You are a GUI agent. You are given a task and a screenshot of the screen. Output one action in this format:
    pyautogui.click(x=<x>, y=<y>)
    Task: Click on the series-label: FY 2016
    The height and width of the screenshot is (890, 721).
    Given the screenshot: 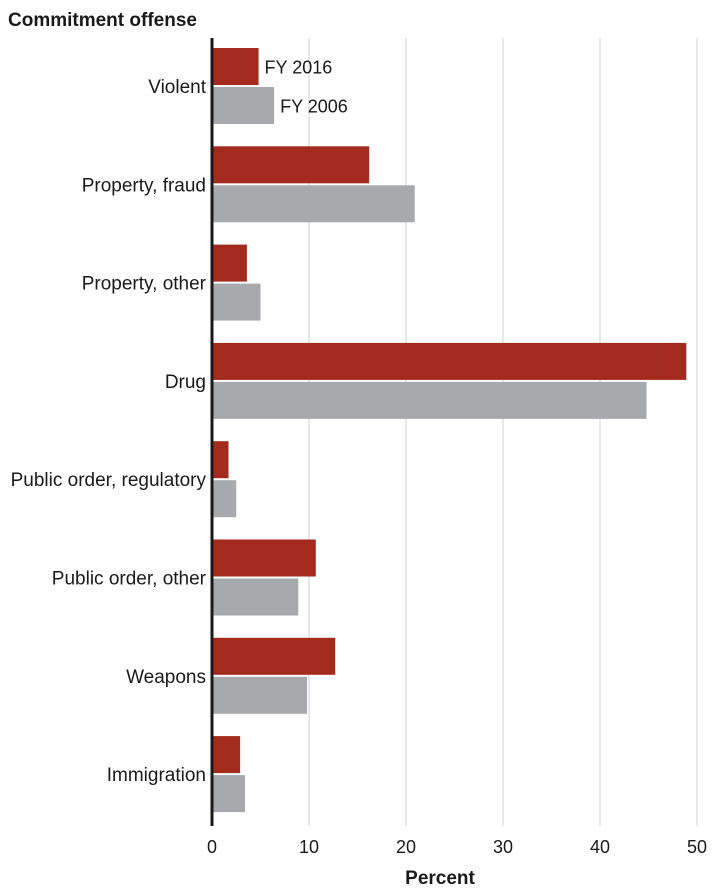 What is the action you would take?
    pyautogui.click(x=299, y=68)
    